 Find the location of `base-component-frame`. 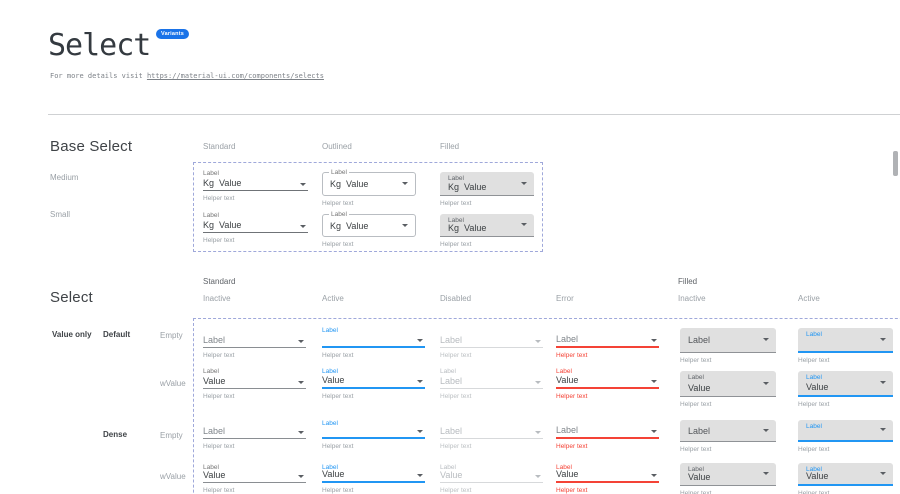

base-component-frame is located at coordinates (368, 207).